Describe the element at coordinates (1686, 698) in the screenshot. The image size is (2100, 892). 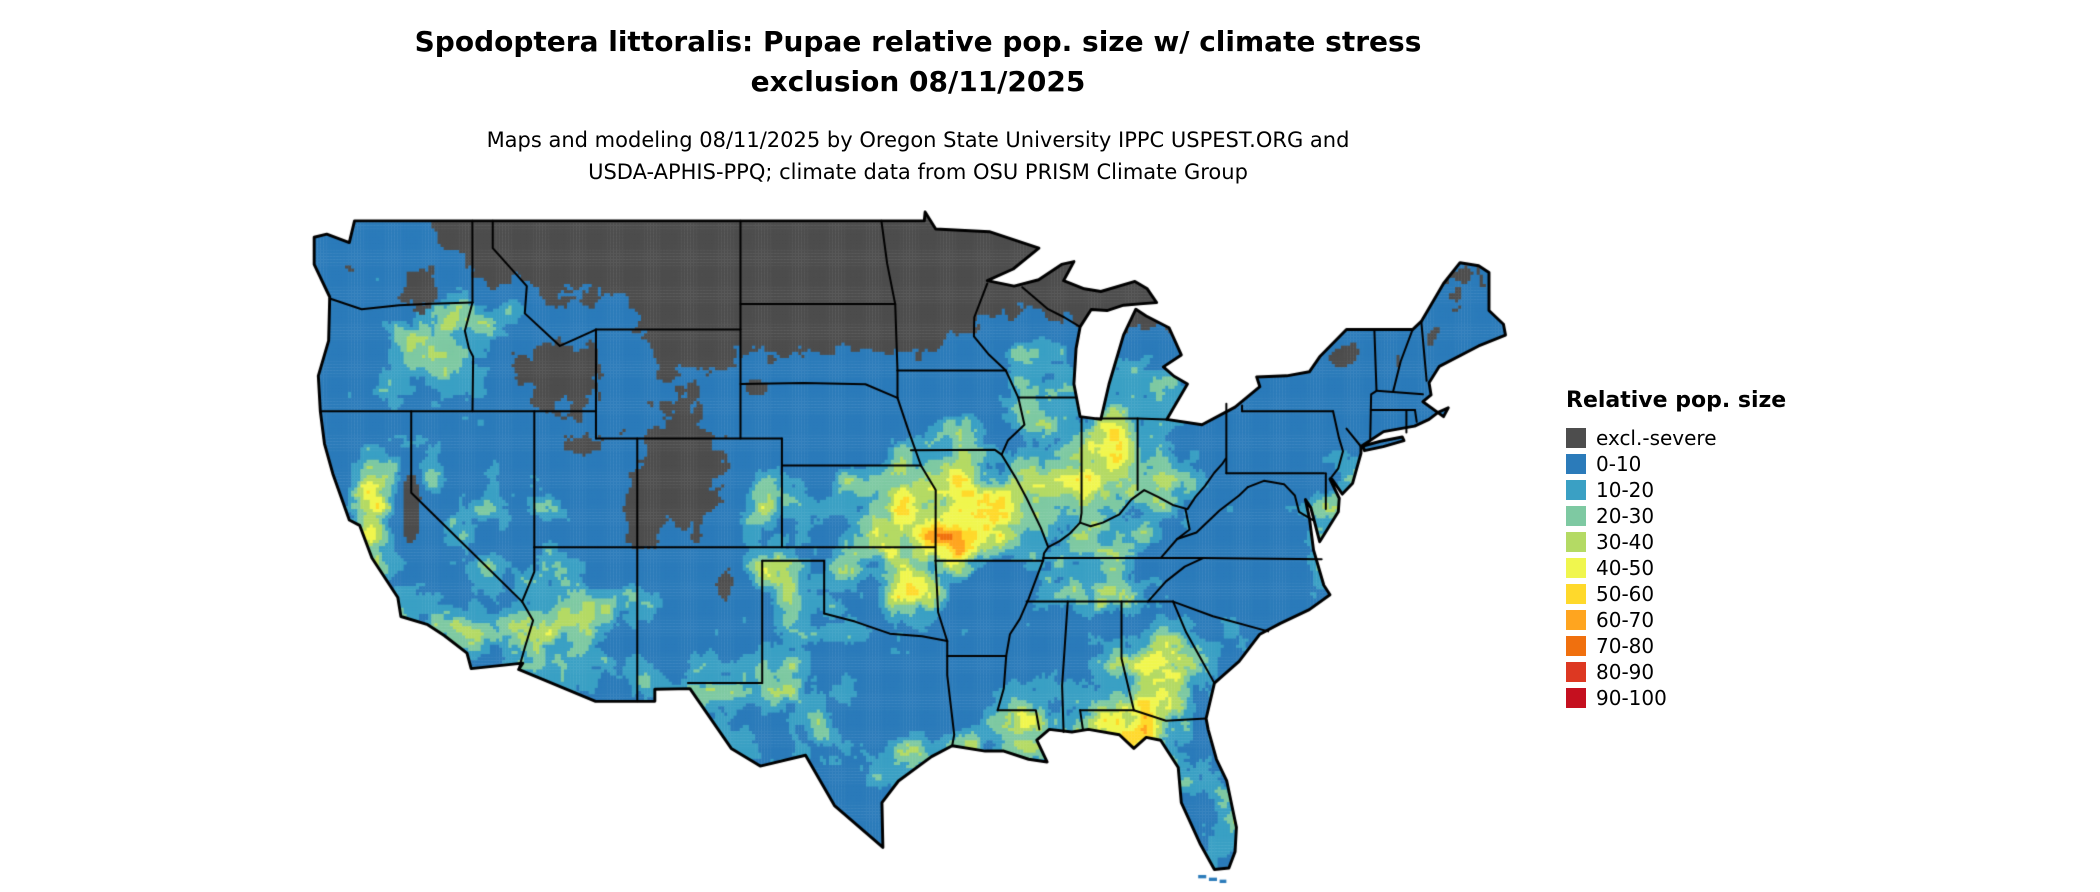
I see `legend-item: 90-100` at that location.